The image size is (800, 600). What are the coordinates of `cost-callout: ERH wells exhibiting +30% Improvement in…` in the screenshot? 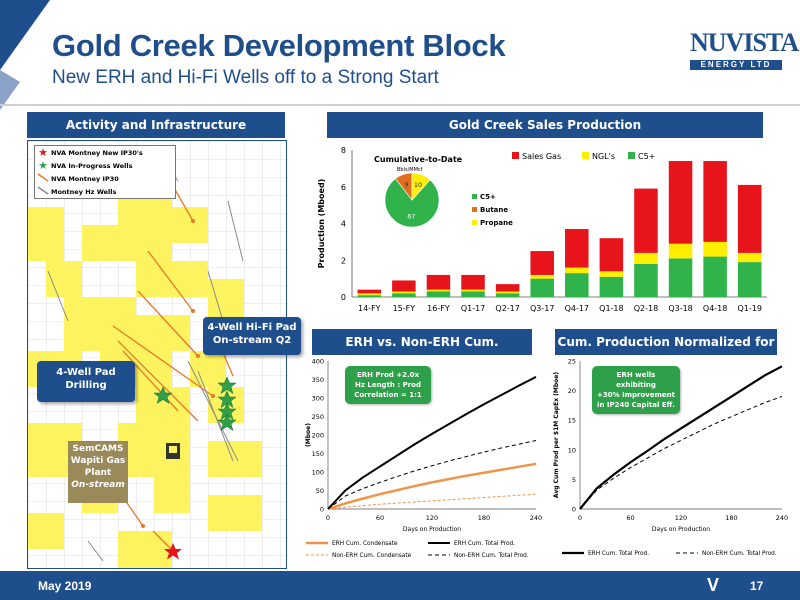 It's located at (636, 390).